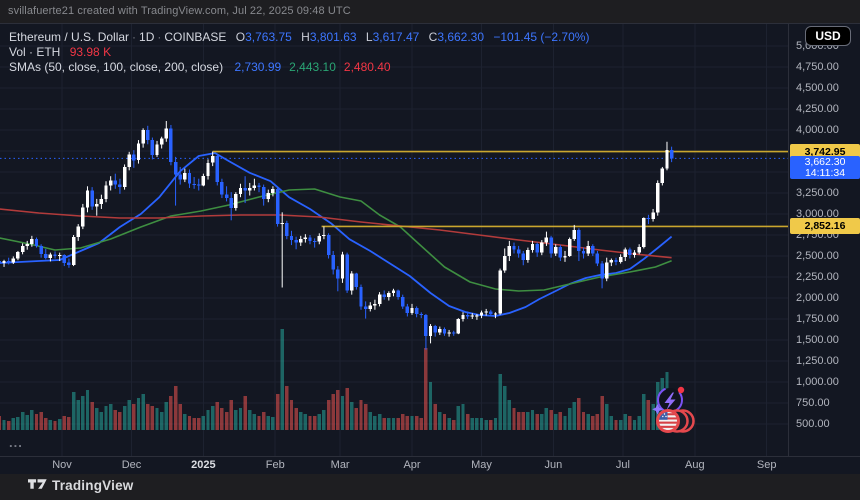 This screenshot has height=500, width=860. I want to click on volume-legend-row: Vol · ETH 93.98 K, so click(299, 52).